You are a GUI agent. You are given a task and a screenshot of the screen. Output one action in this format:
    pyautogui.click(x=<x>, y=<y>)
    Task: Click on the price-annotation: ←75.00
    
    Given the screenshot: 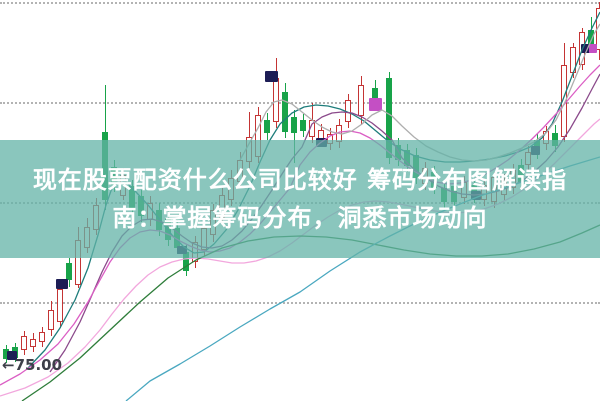 What is the action you would take?
    pyautogui.click(x=32, y=365)
    